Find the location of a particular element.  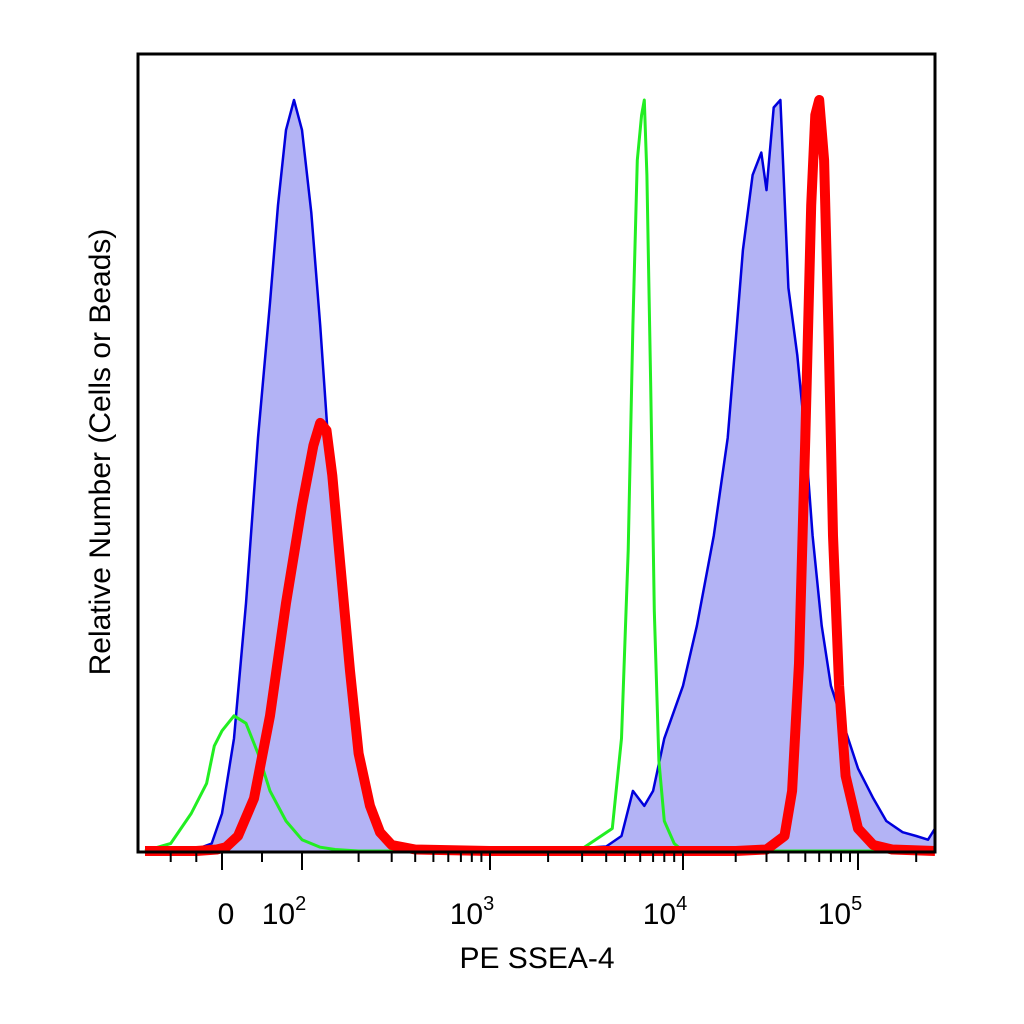

x-tick-label-3: 10⁴ is located at coordinates (665, 912).